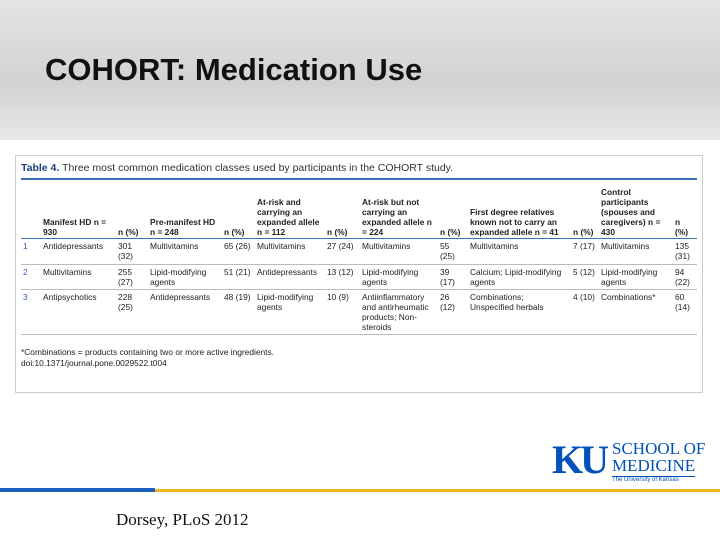  I want to click on table-cell: 60 (14), so click(685, 312).